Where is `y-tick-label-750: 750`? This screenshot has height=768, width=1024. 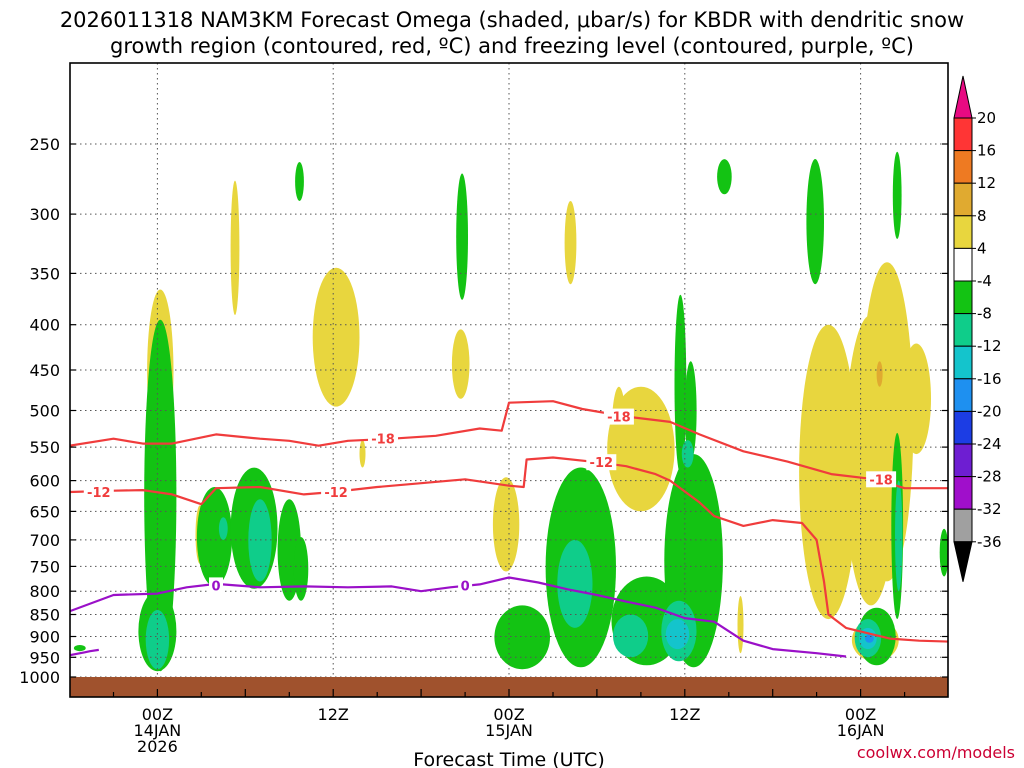 y-tick-label-750: 750 is located at coordinates (44, 566).